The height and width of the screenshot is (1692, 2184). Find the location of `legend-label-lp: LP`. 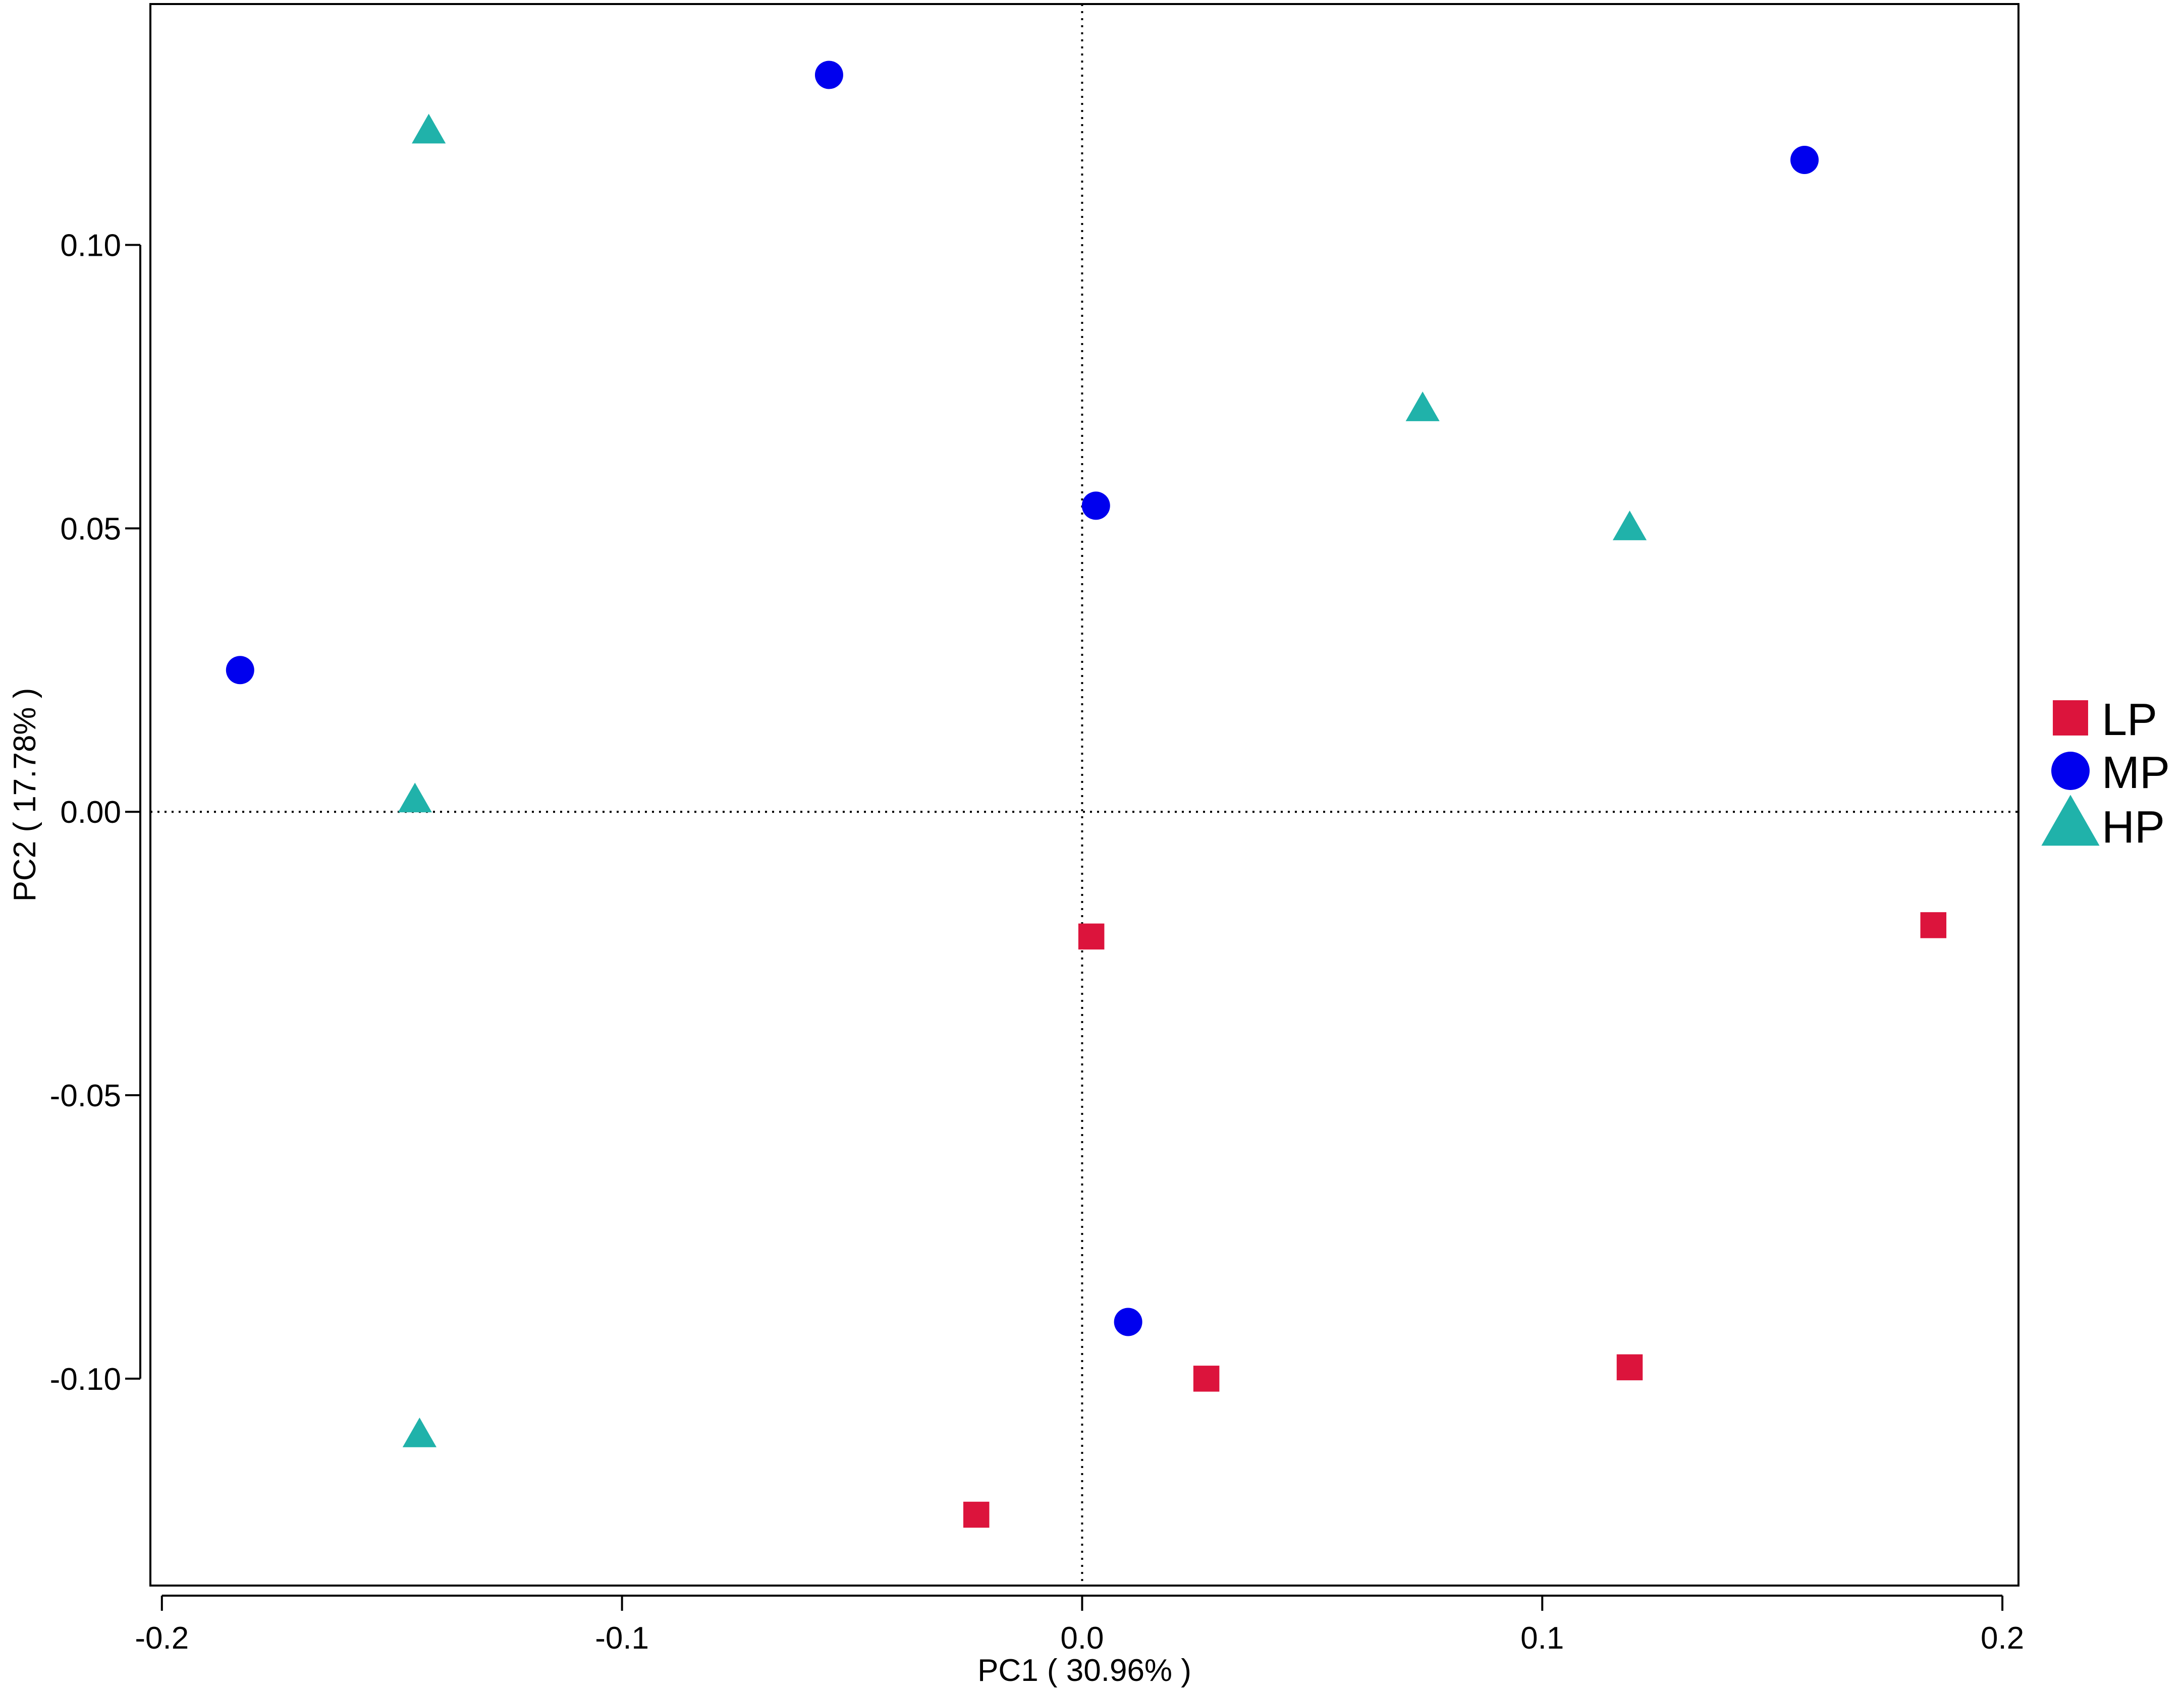

legend-label-lp: LP is located at coordinates (2129, 720).